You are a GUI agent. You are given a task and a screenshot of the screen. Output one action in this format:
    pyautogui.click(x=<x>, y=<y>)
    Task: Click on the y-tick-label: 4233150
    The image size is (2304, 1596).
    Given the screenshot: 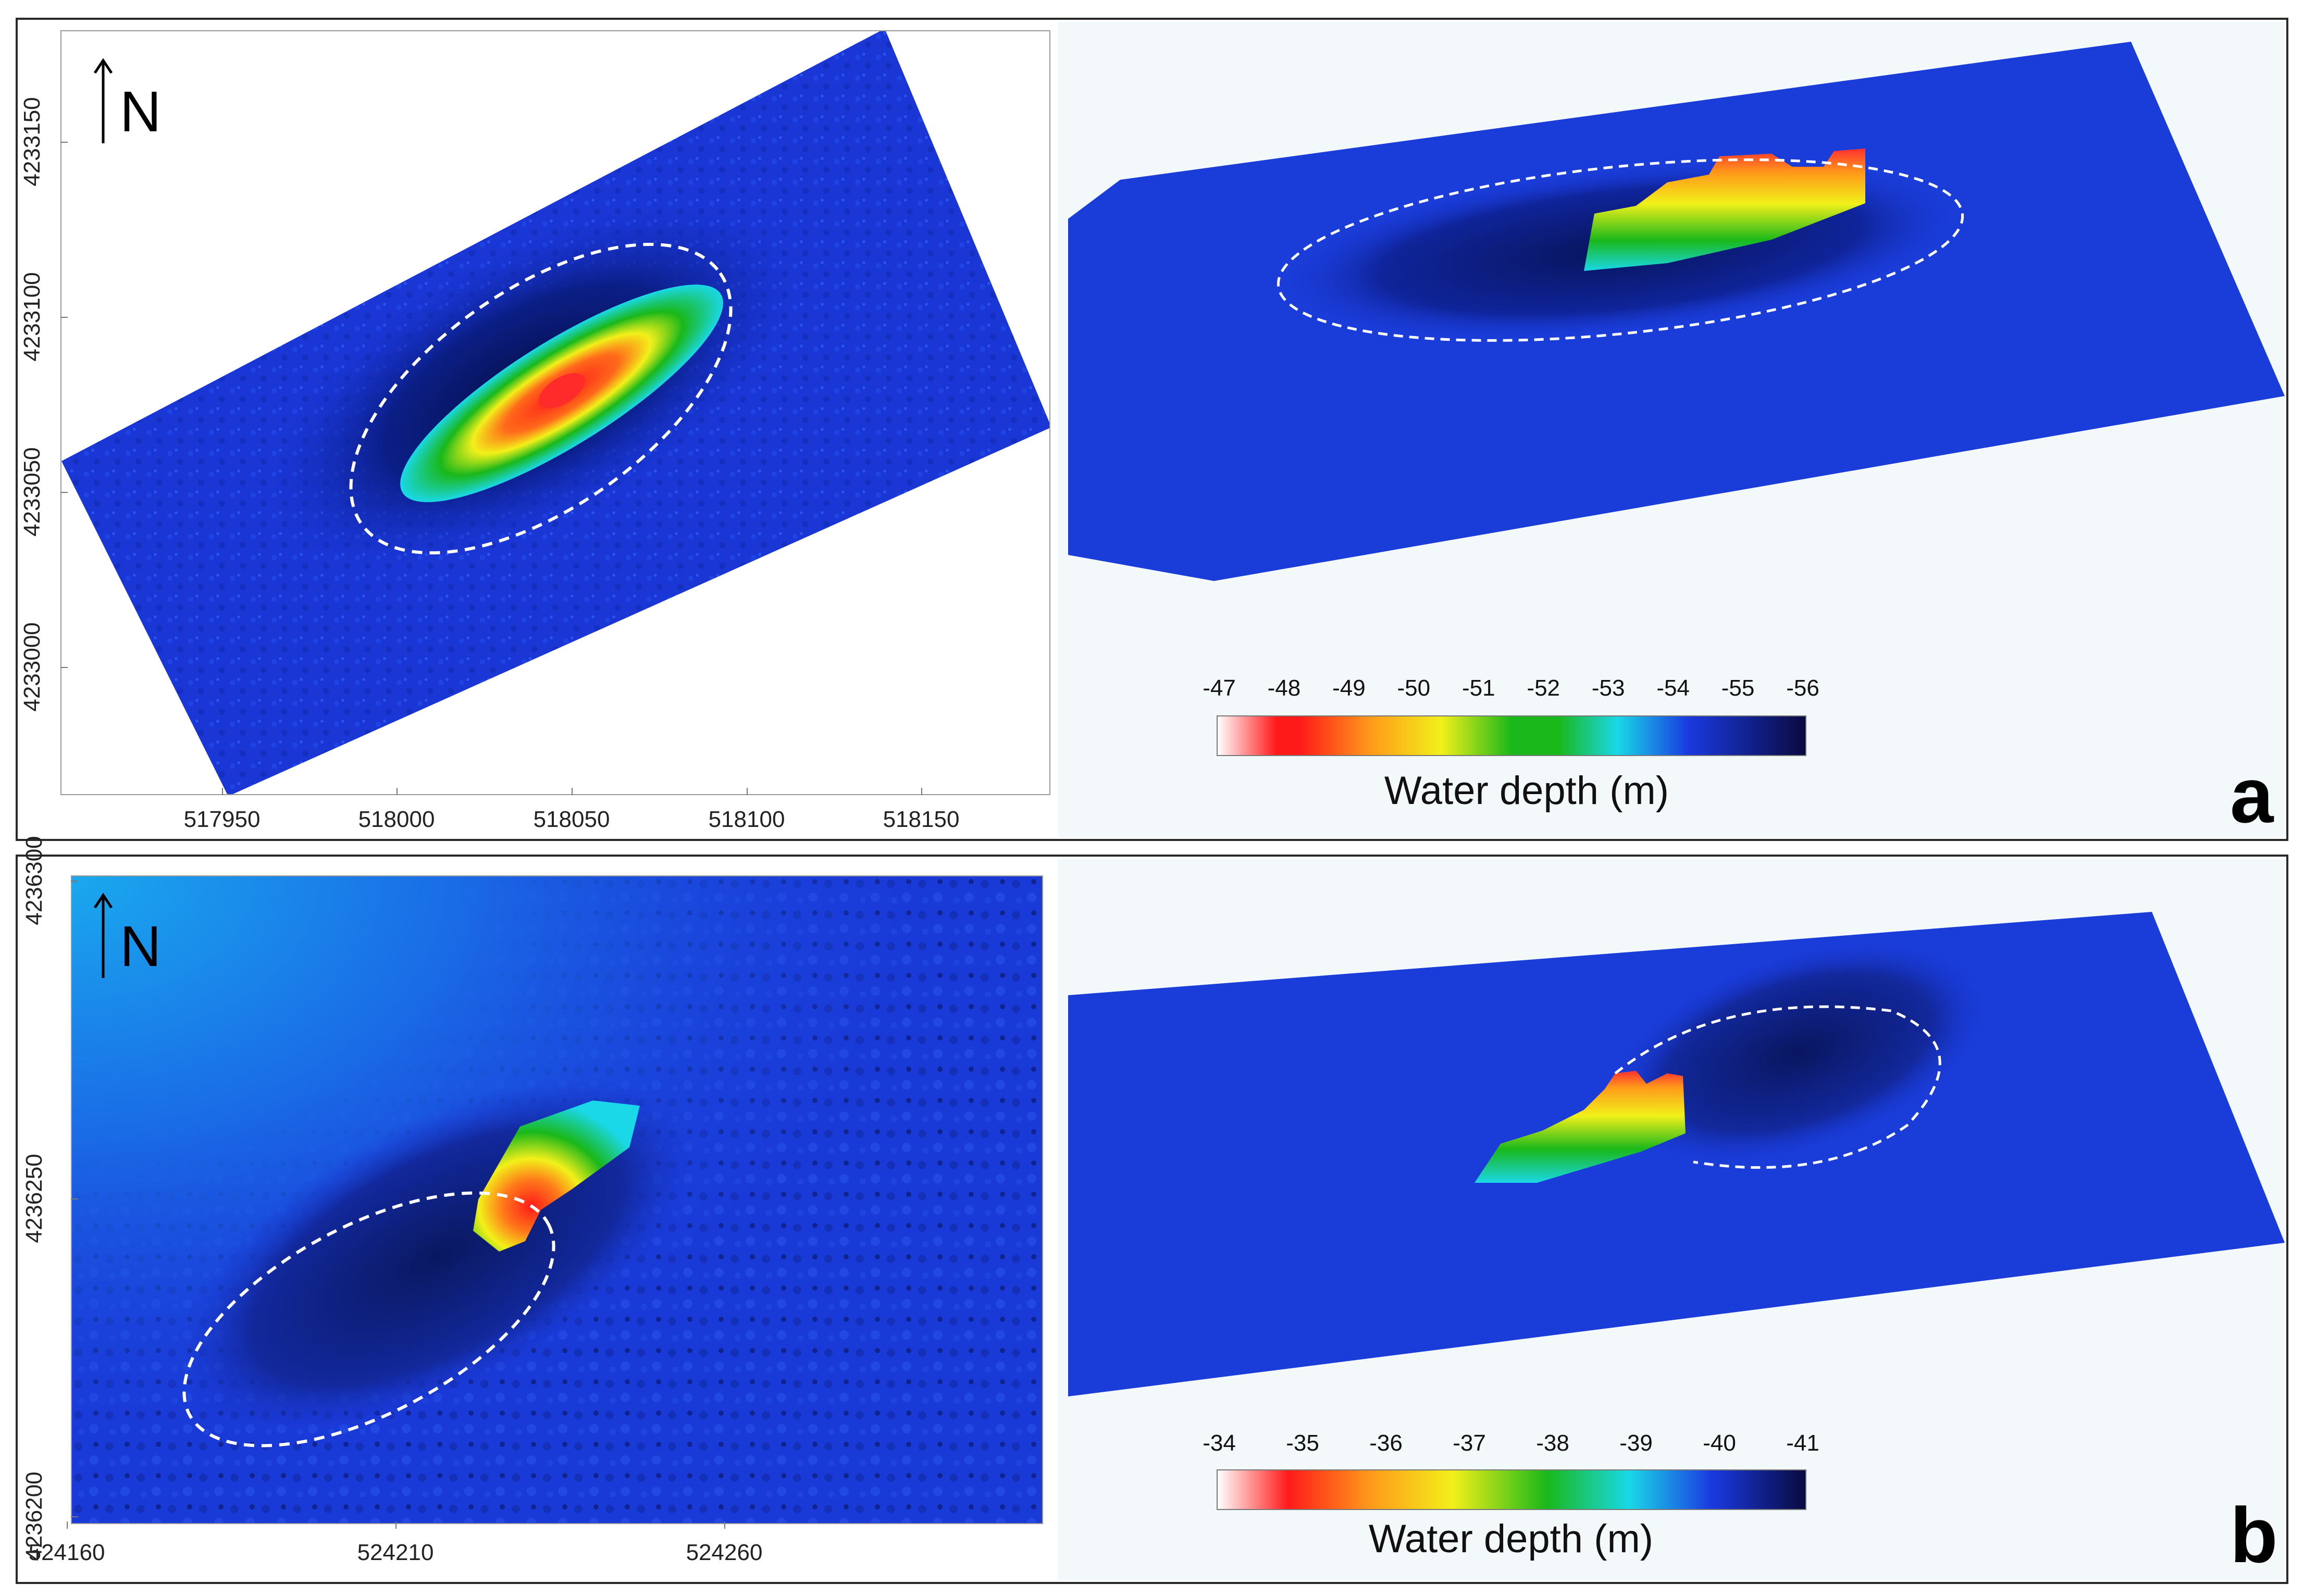 What is the action you would take?
    pyautogui.click(x=32, y=142)
    